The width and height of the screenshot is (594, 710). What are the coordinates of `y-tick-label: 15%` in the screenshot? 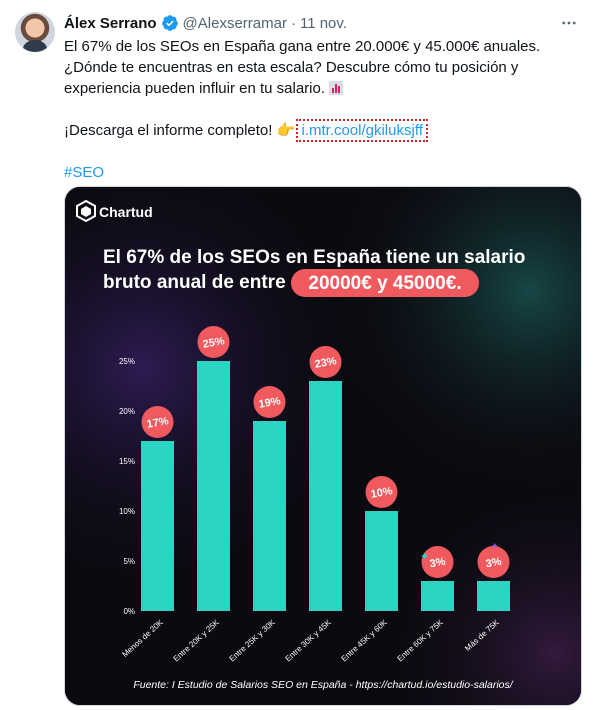 It's located at (127, 461).